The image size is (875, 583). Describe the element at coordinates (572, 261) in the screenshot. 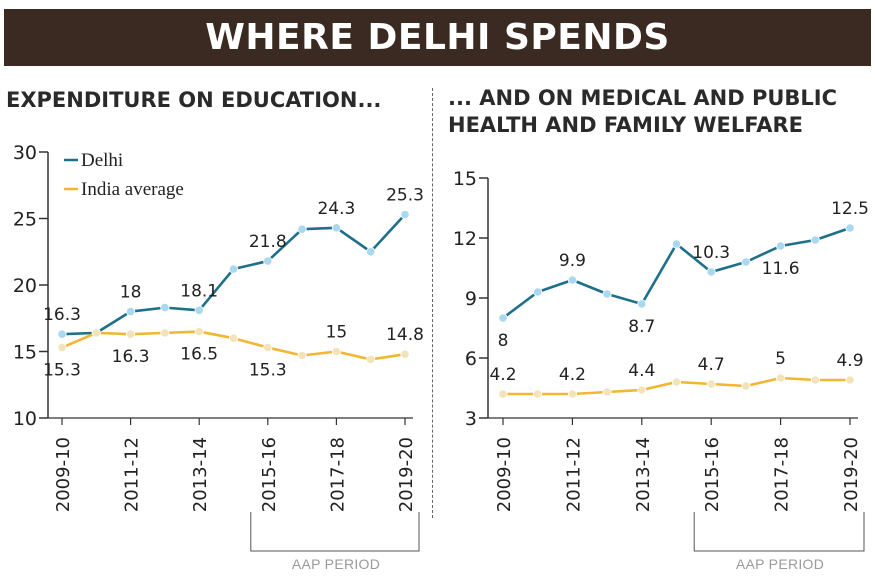

I see `c1-data-label: 9.9` at that location.